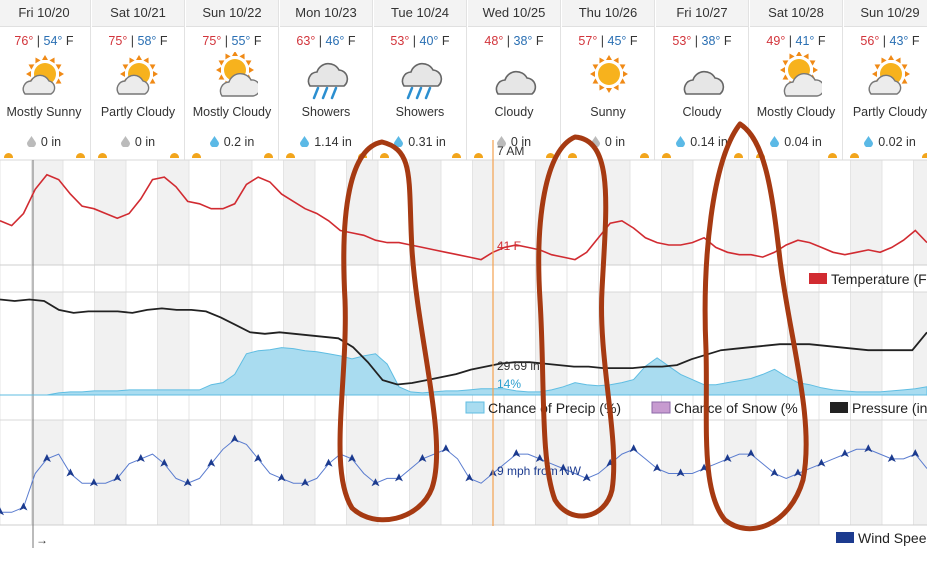  What do you see at coordinates (24, 41) in the screenshot?
I see `high-temp: 76°` at bounding box center [24, 41].